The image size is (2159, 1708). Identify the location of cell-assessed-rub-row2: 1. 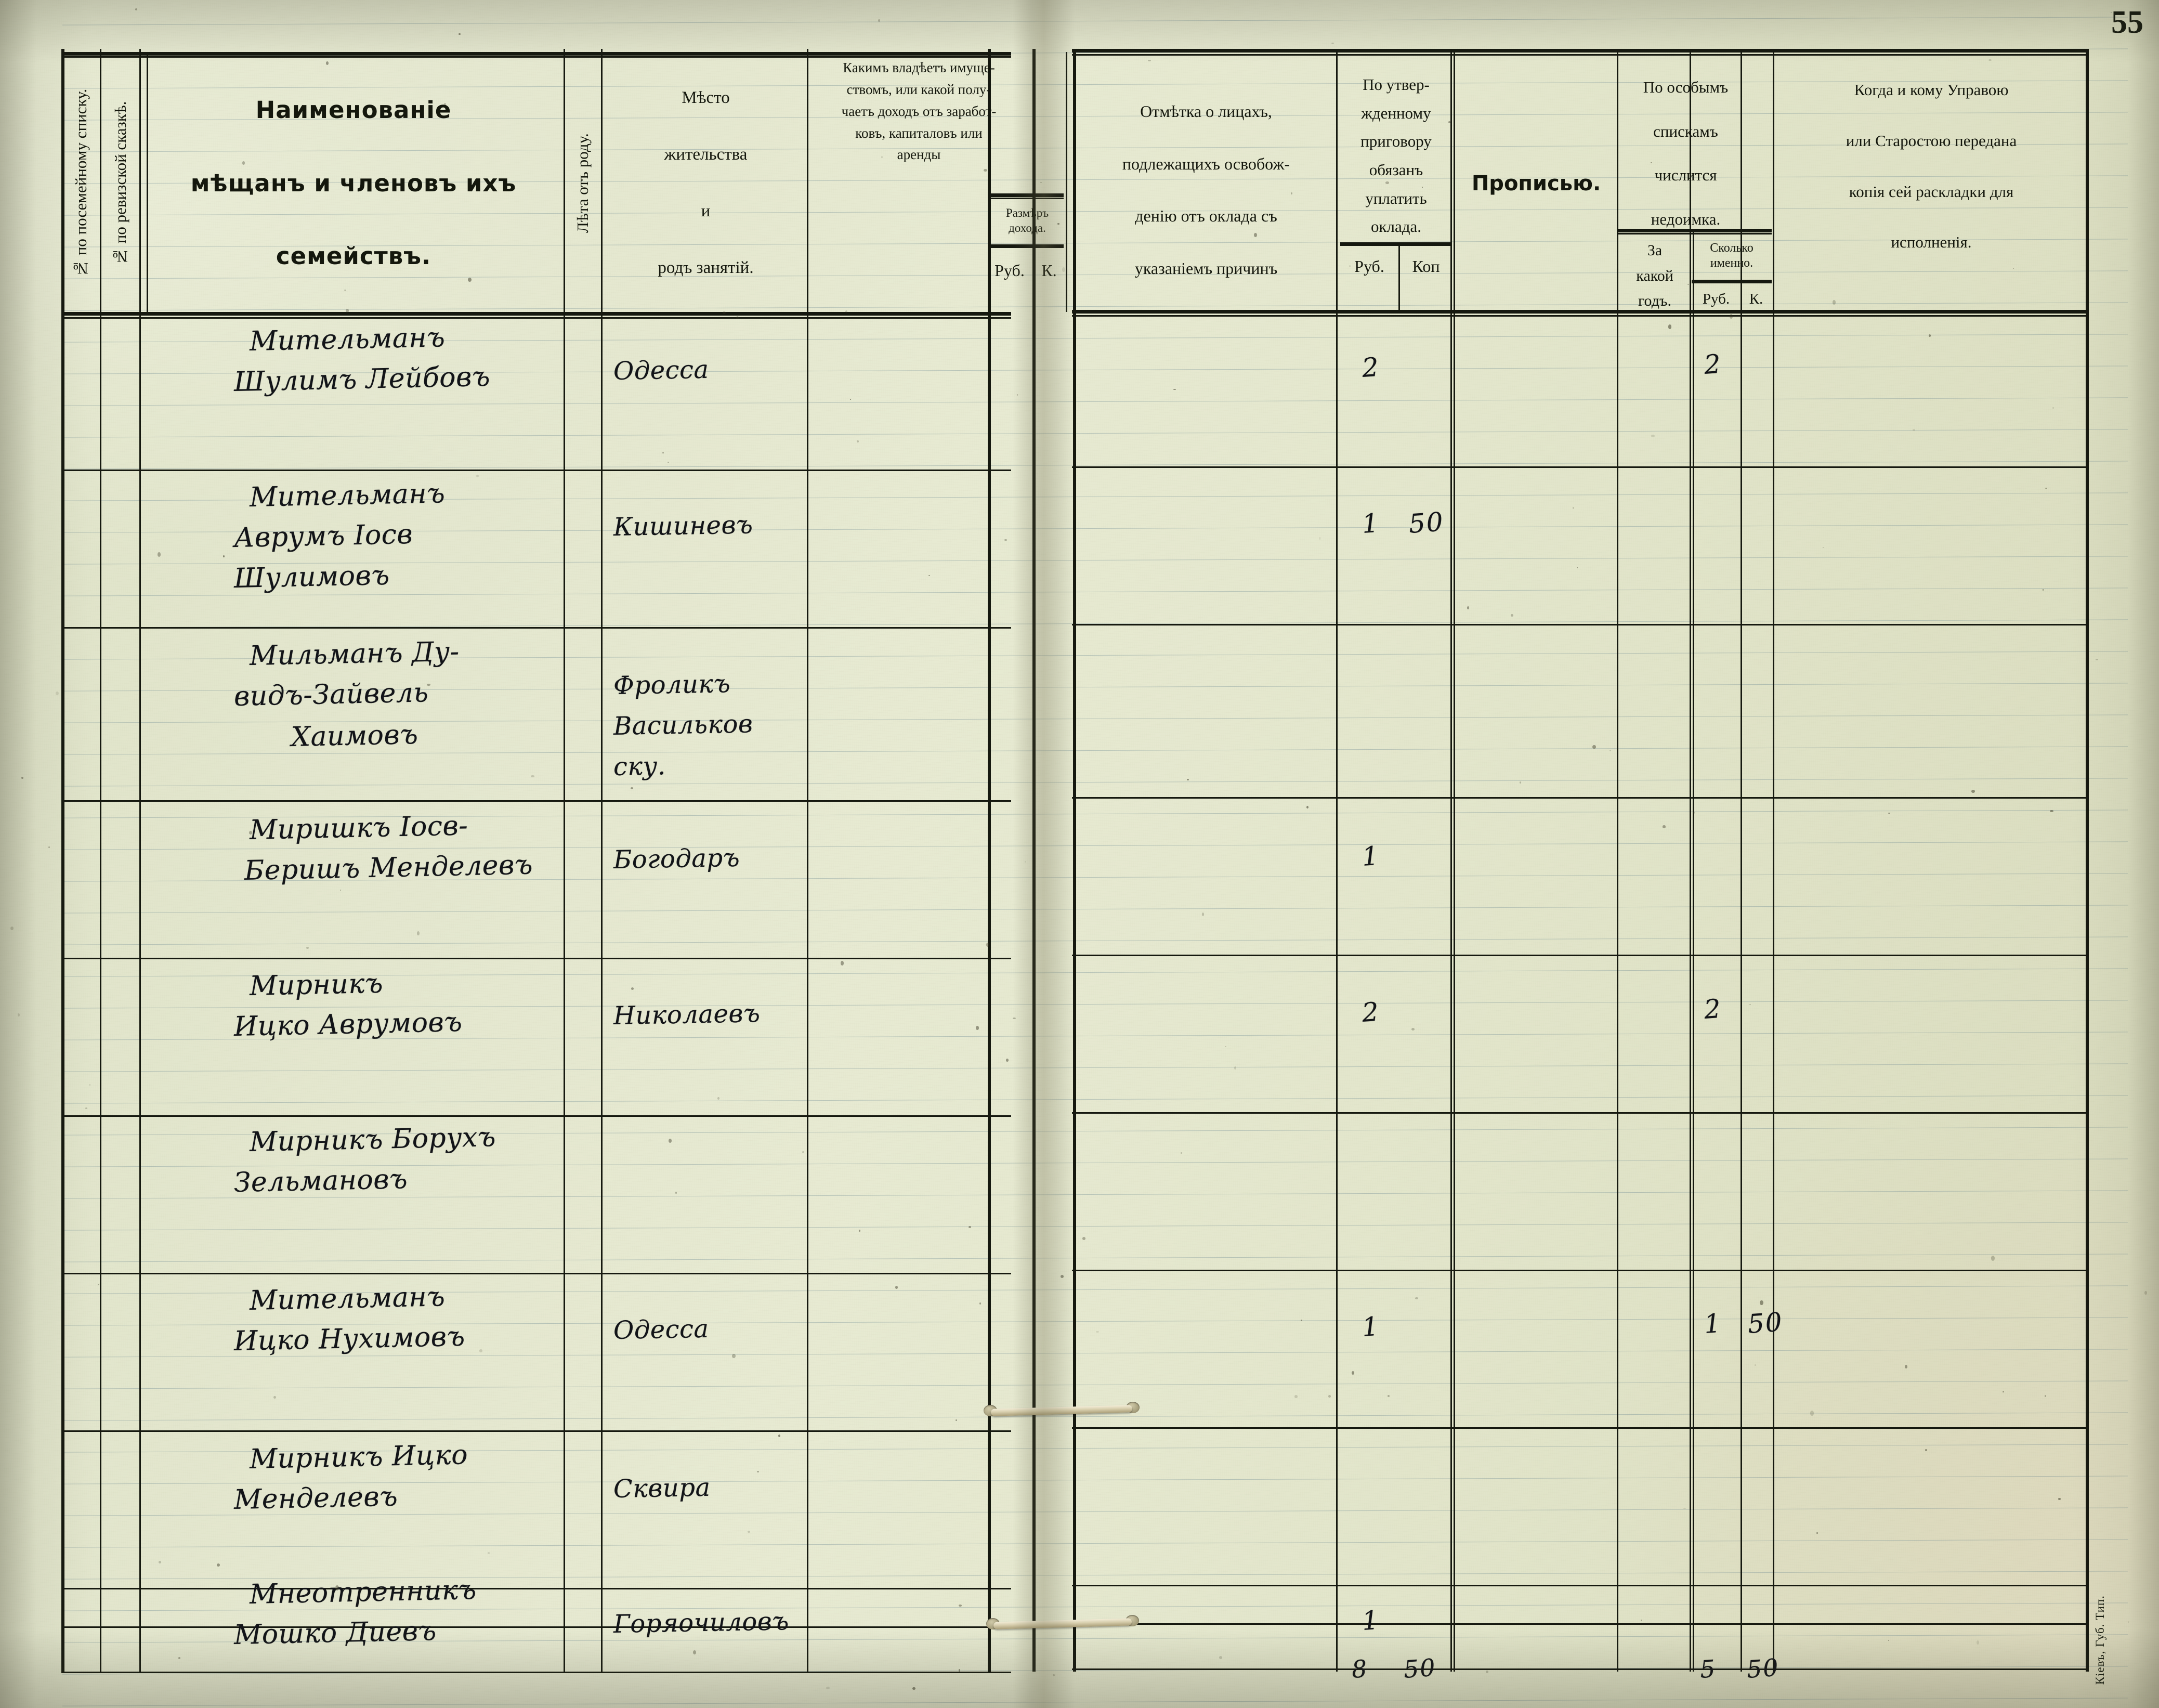
(1370, 523).